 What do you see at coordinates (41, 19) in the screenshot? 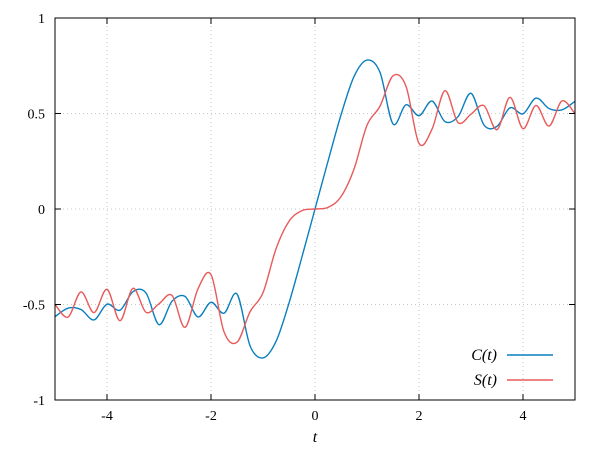
I see `y-tick-label: 1` at bounding box center [41, 19].